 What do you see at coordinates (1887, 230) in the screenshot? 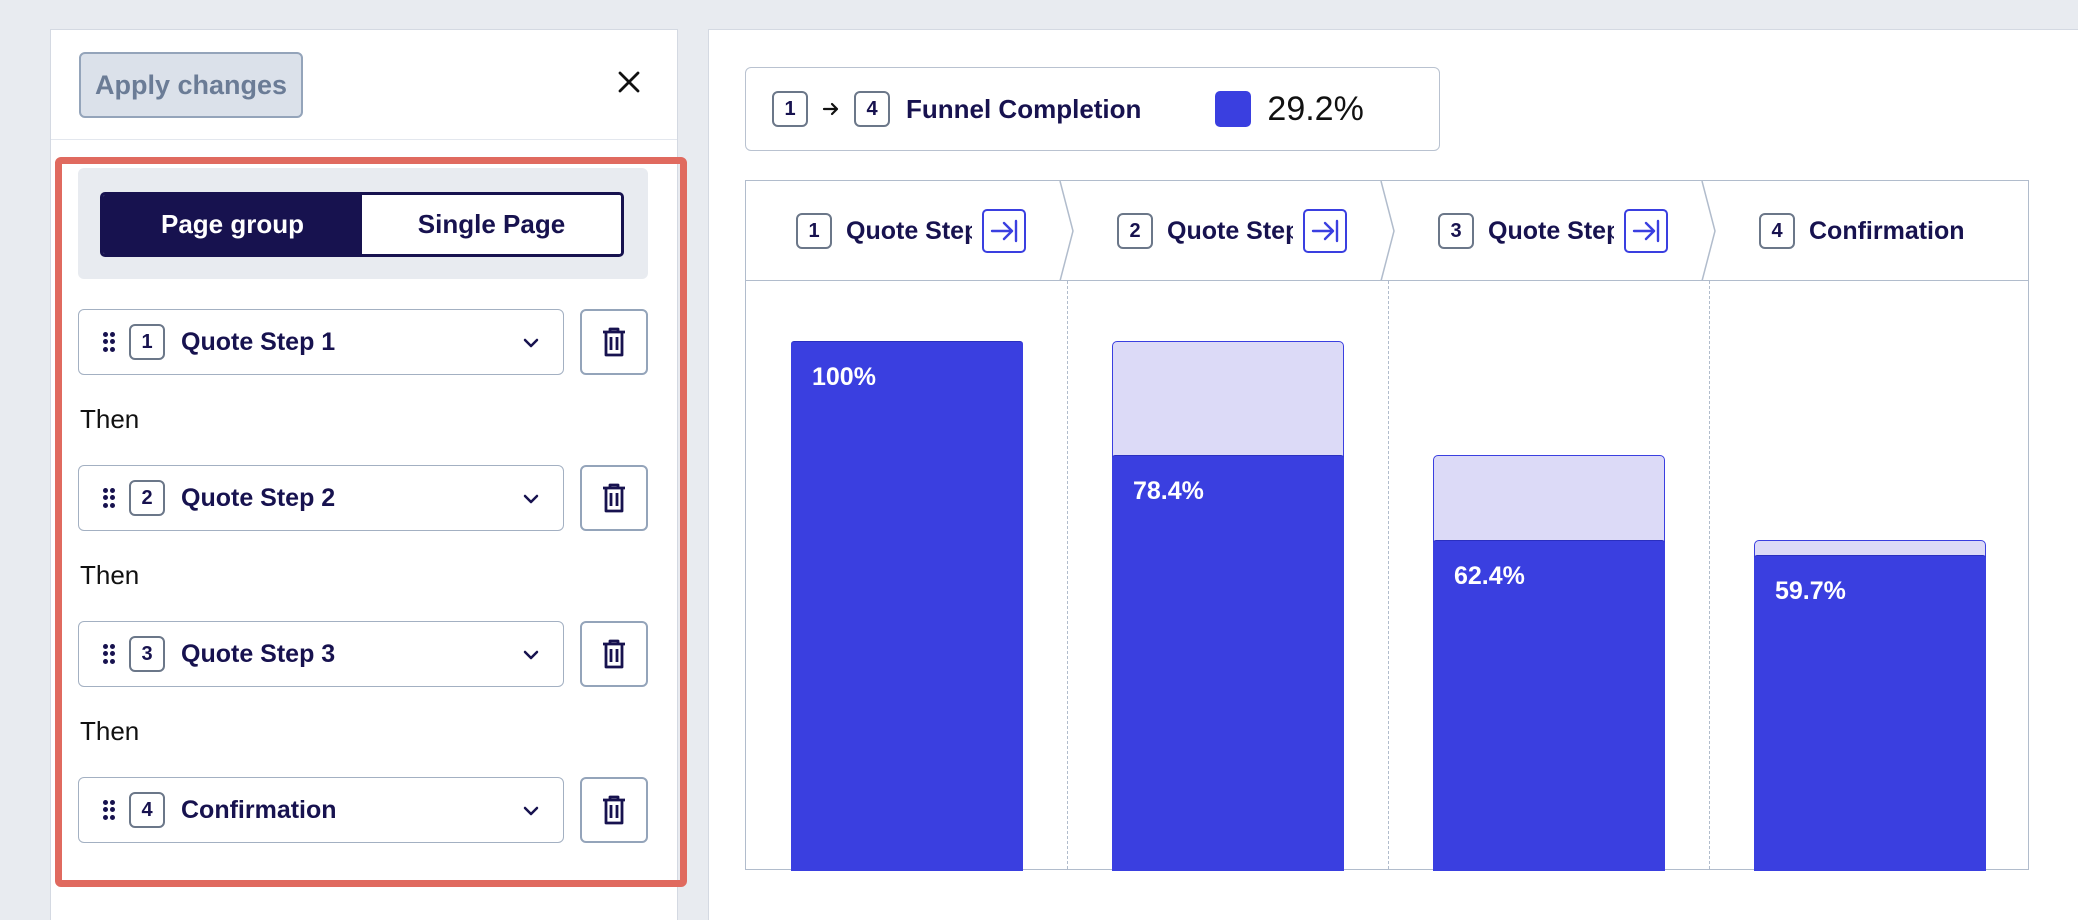
I see `step-header-label: Confirmation` at bounding box center [1887, 230].